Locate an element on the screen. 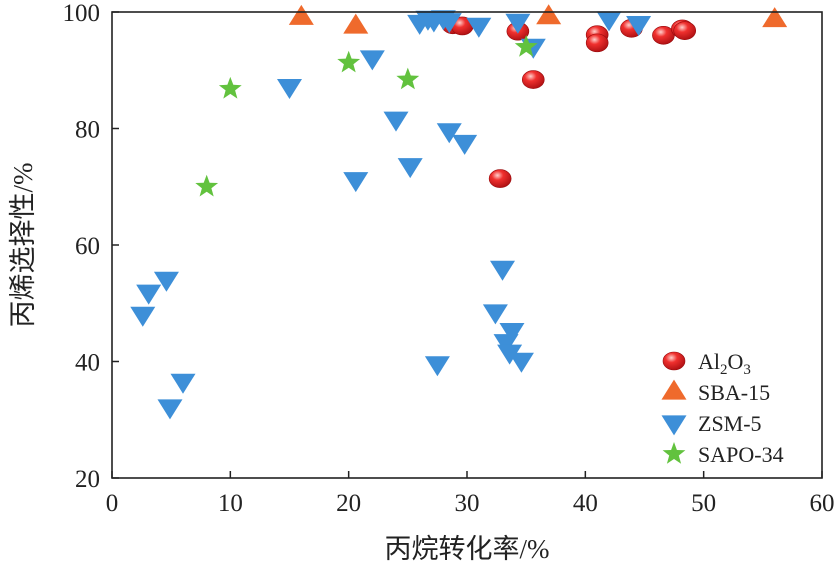  x-tick-label: 60 is located at coordinates (822, 503).